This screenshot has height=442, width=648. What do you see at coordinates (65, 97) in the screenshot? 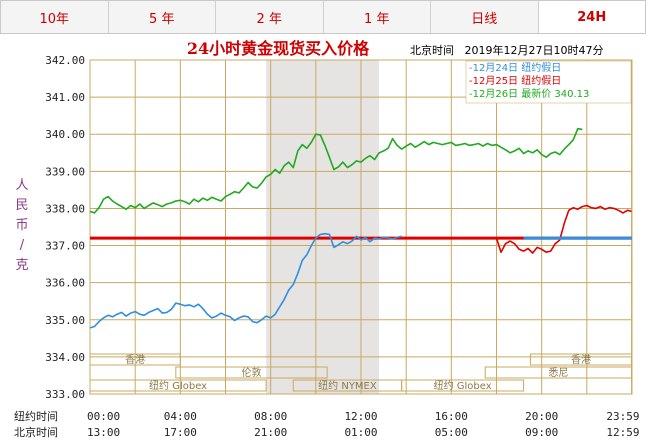
I see `y-tick-label: 341.00` at bounding box center [65, 97].